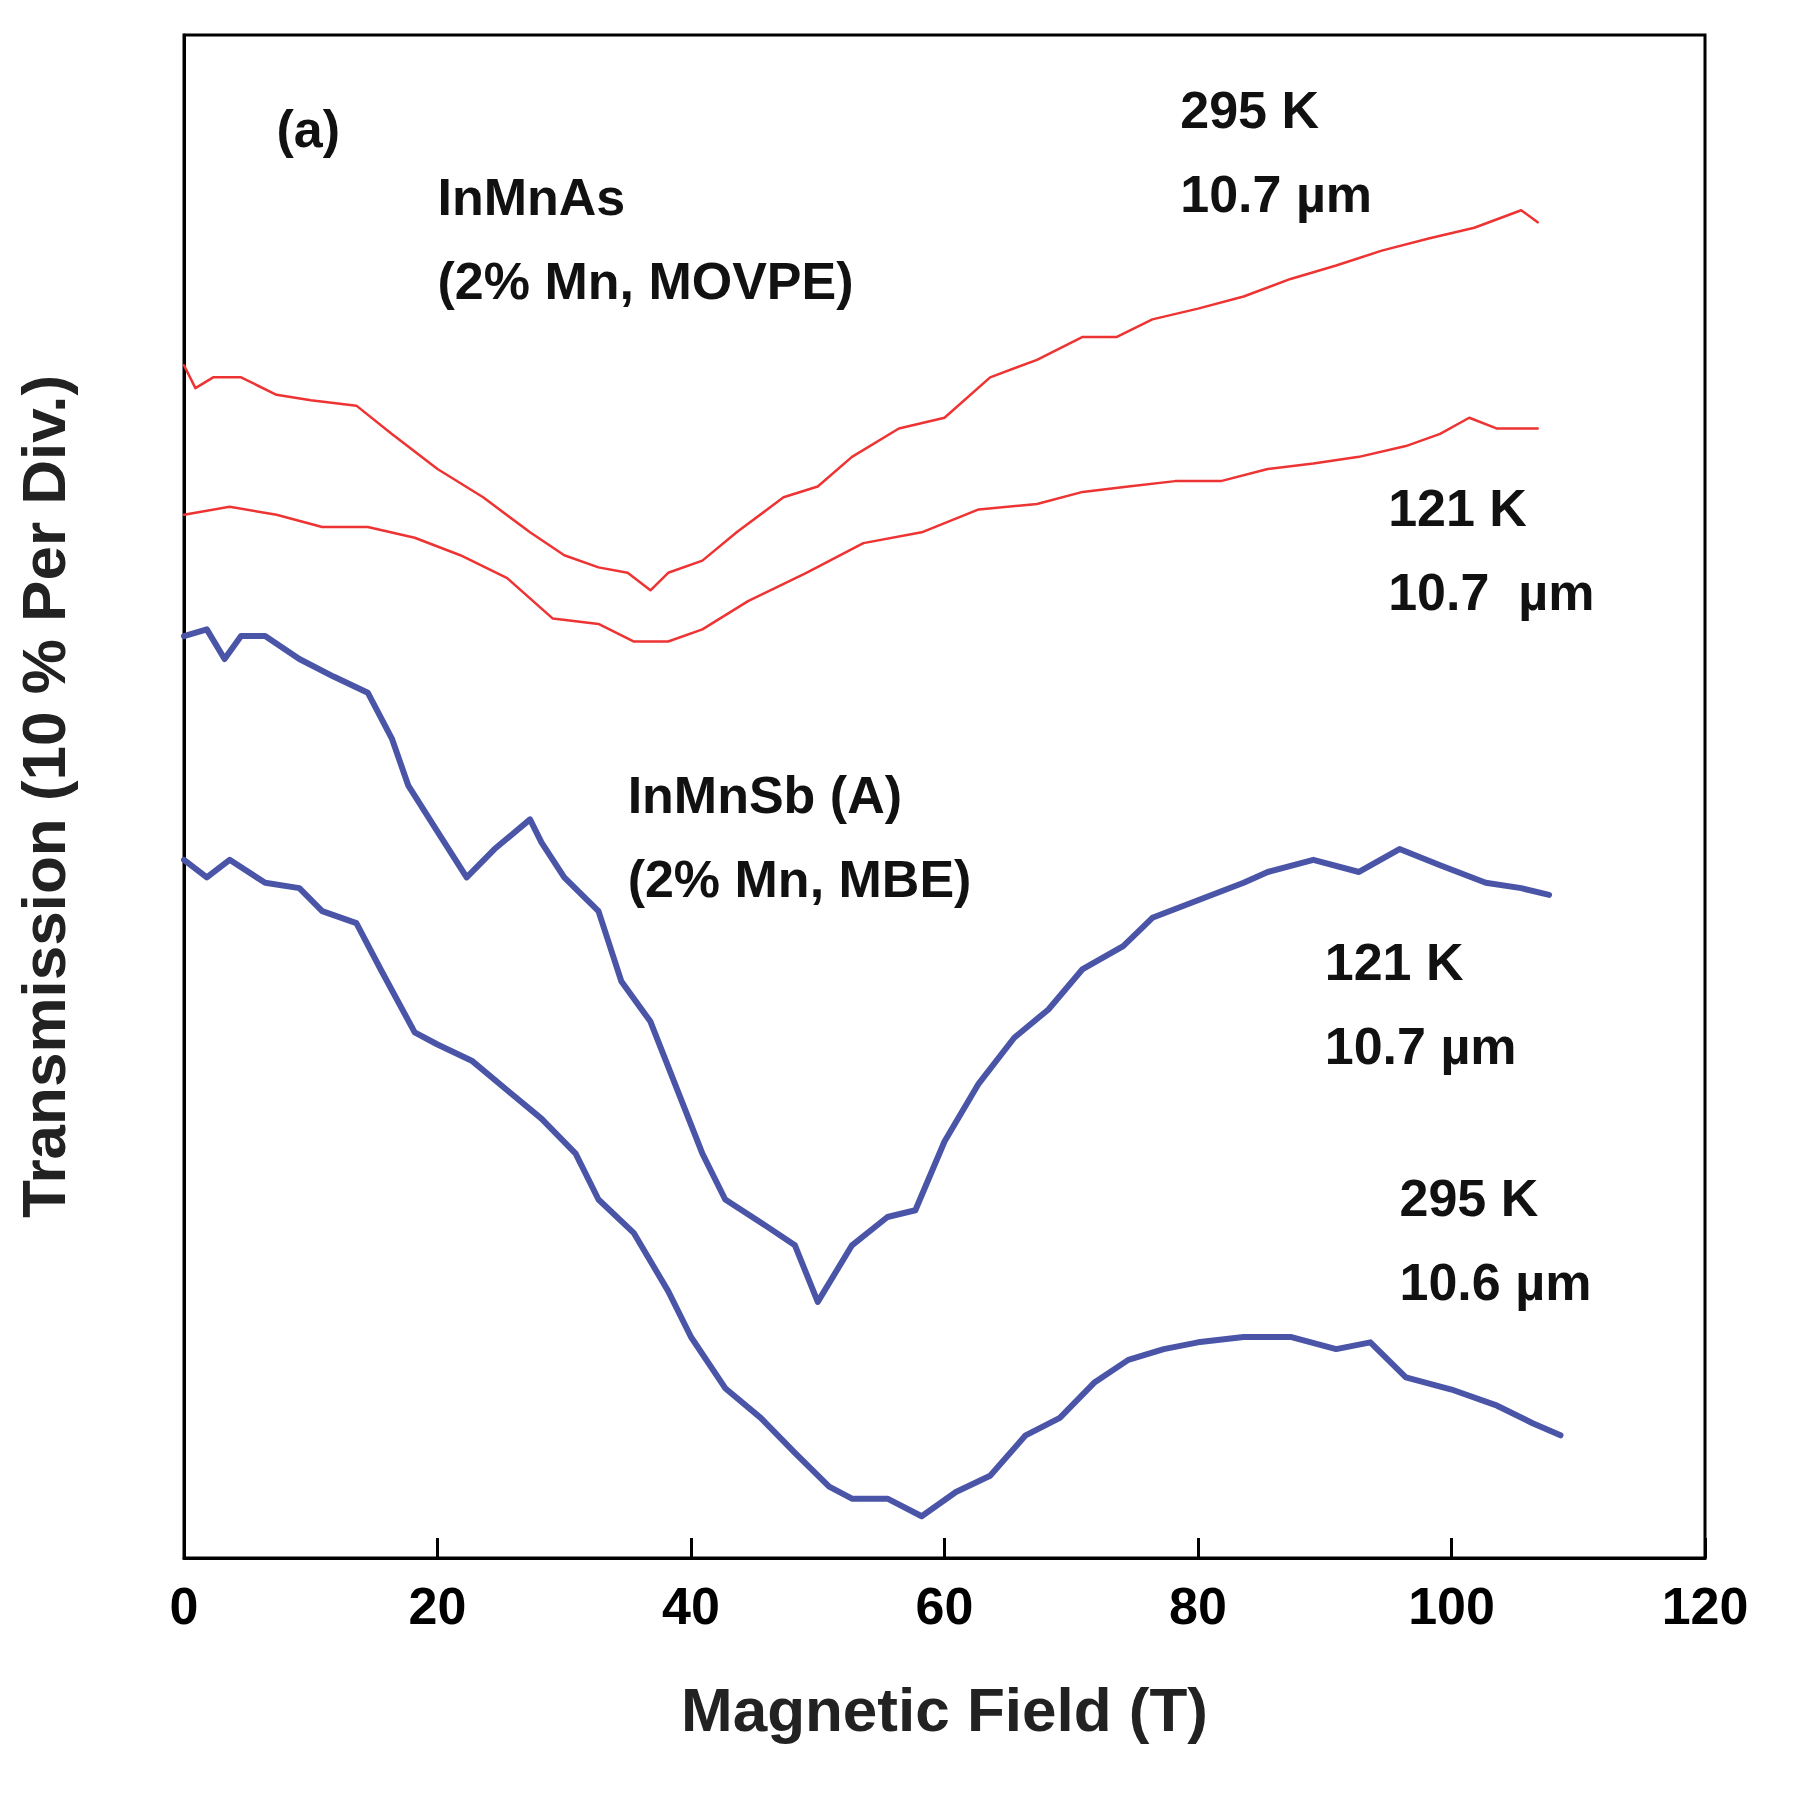 Image resolution: width=1794 pixels, height=1807 pixels. I want to click on annotation: 295 K 10.7 µm, so click(1276, 152).